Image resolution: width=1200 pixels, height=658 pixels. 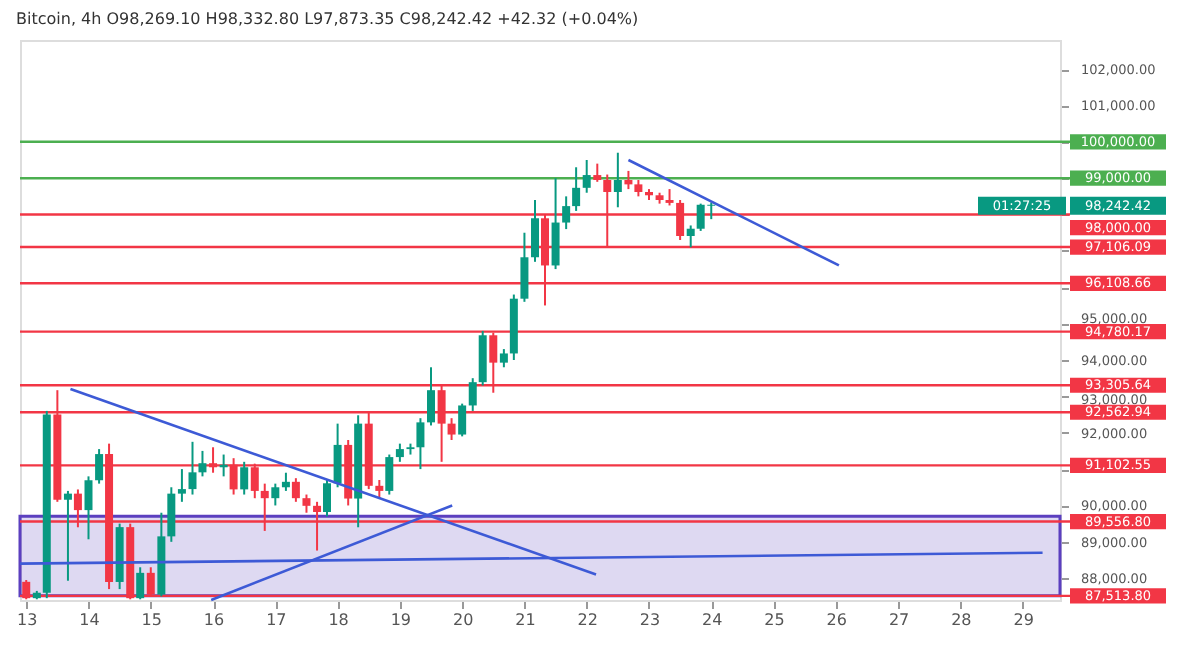 I want to click on x-tick-label: 22, so click(x=587, y=620).